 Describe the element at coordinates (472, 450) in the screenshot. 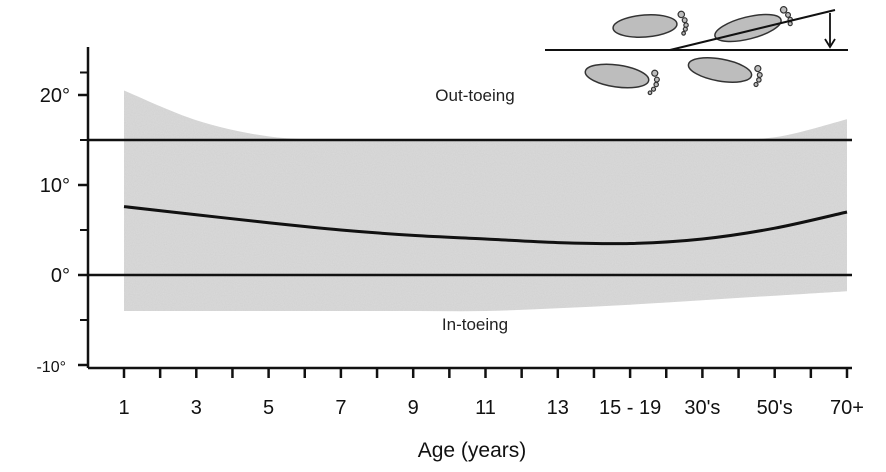

I see `x-axis-title: Age (years)` at that location.